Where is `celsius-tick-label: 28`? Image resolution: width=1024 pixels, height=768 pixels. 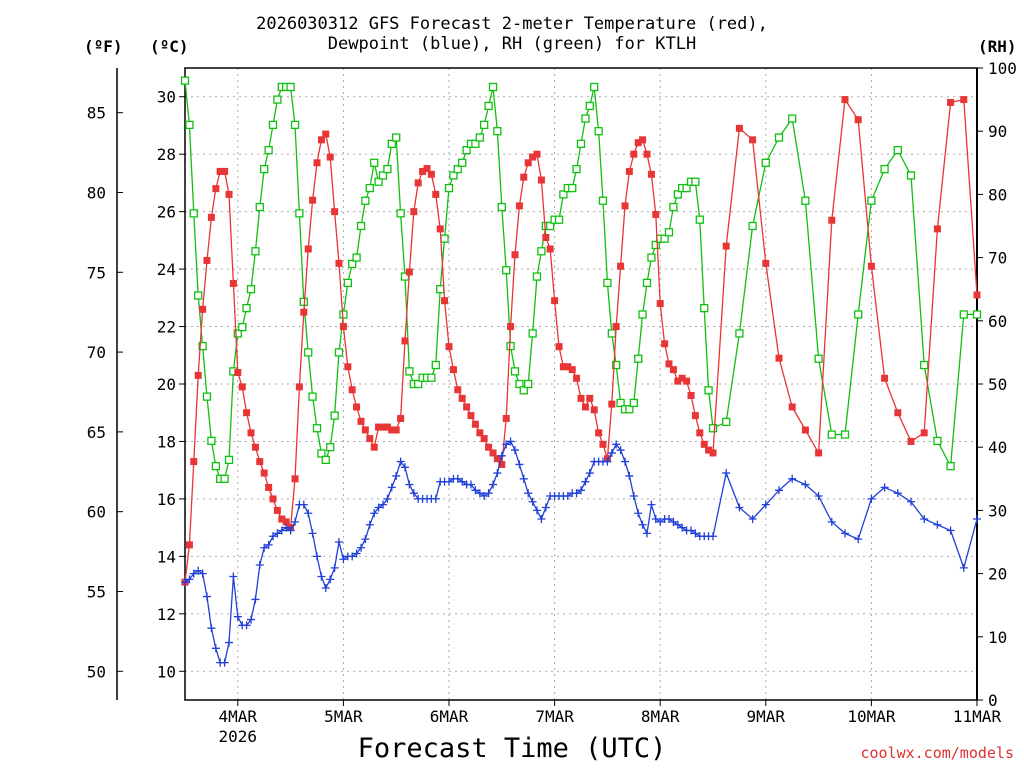
celsius-tick-label: 28 is located at coordinates (166, 154).